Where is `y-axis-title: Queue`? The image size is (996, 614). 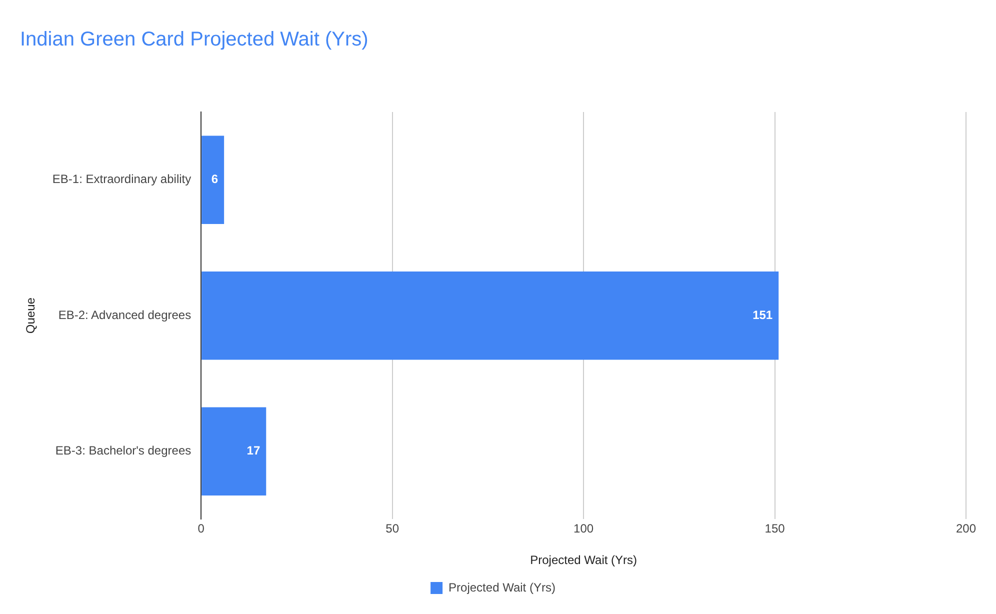
y-axis-title: Queue is located at coordinates (31, 315).